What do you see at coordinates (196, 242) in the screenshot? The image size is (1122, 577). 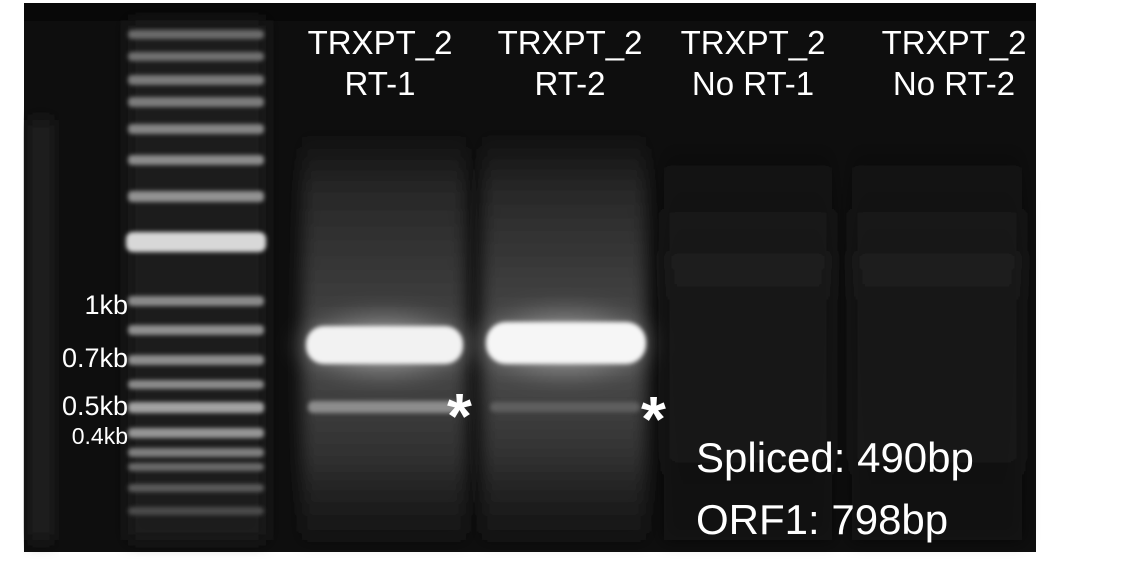 I see `ladder-band-bright` at bounding box center [196, 242].